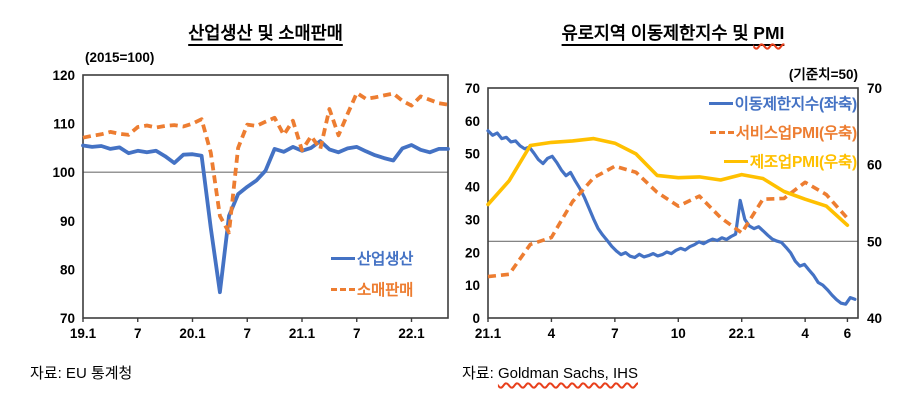  Describe the element at coordinates (472, 187) in the screenshot. I see `y-left-tick-label: 40` at that location.